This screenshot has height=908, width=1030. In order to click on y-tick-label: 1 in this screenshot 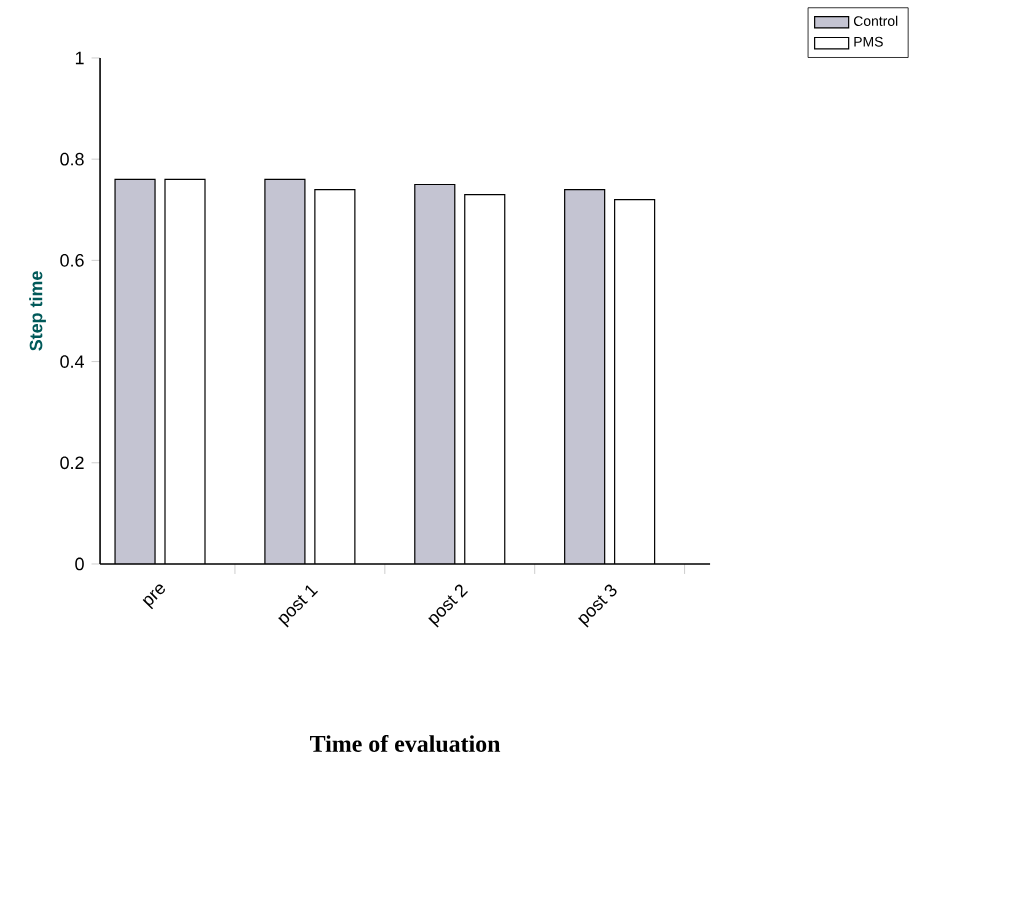, I will do `click(79, 58)`.